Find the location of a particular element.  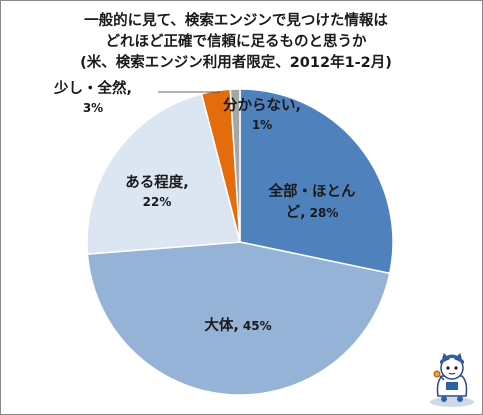

data-label-5-percent: 1% is located at coordinates (262, 125).